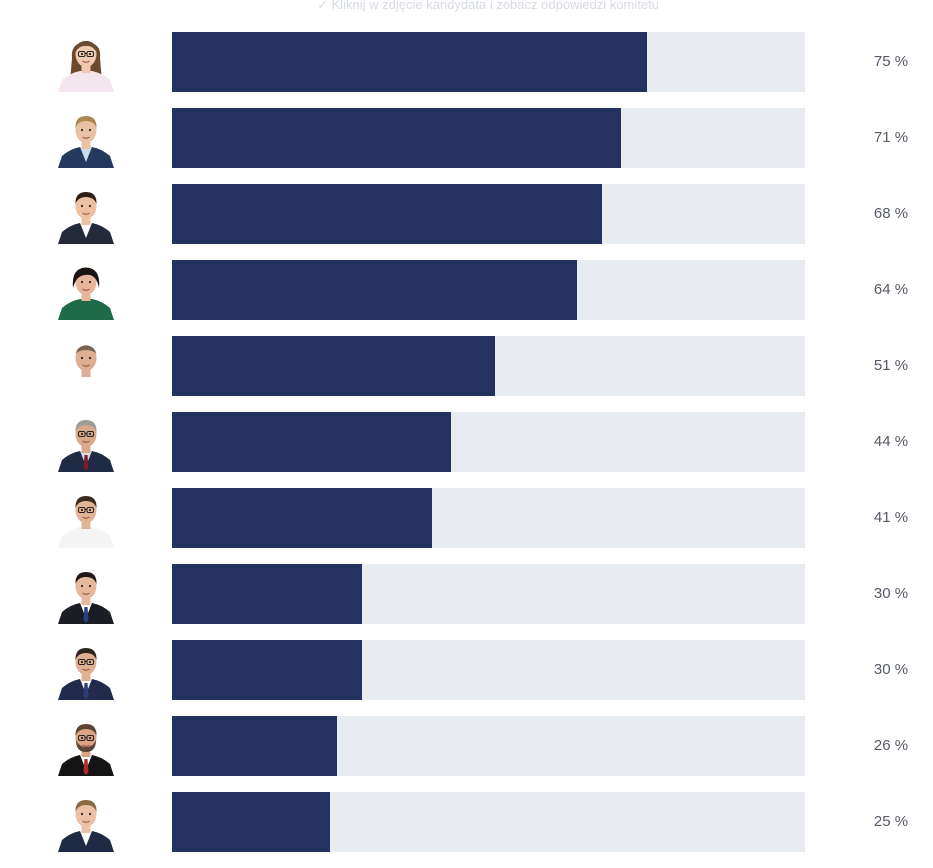 The width and height of the screenshot is (933, 868). What do you see at coordinates (891, 441) in the screenshot?
I see `result-percent-label: 44 %` at bounding box center [891, 441].